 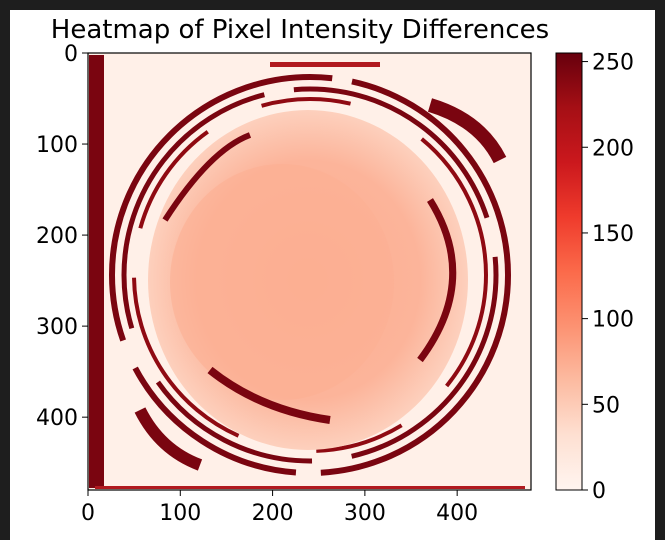 I want to click on y-tick-label: 100, so click(x=57, y=145).